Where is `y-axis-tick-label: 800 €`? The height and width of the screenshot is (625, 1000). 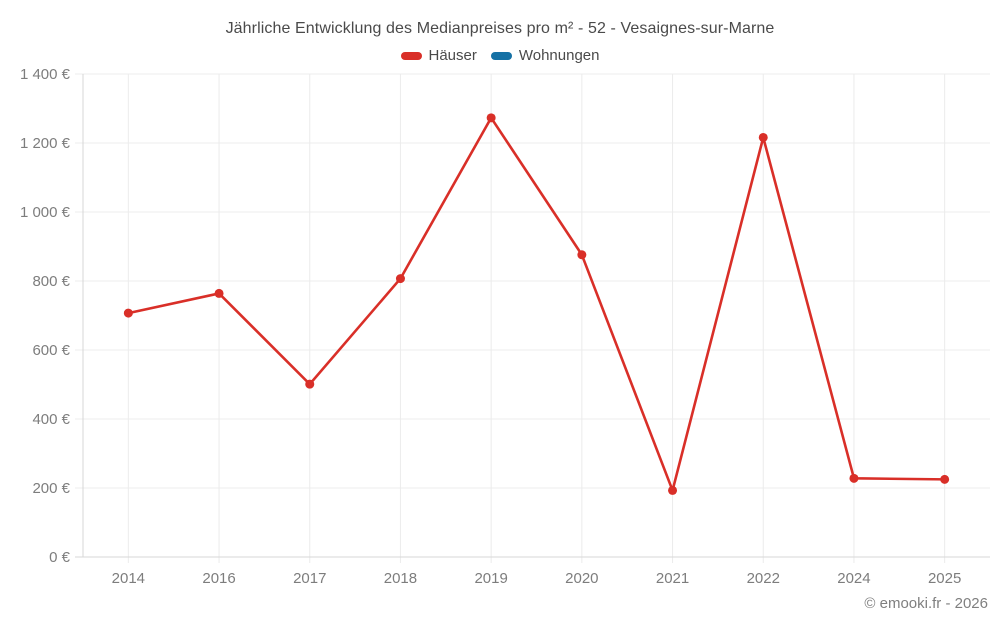 y-axis-tick-label: 800 € is located at coordinates (51, 281).